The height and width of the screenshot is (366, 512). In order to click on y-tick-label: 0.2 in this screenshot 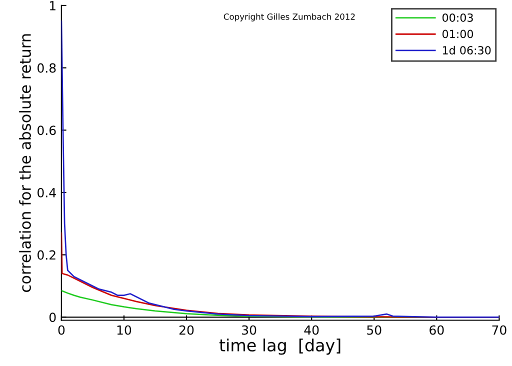, I will do `click(47, 255)`.